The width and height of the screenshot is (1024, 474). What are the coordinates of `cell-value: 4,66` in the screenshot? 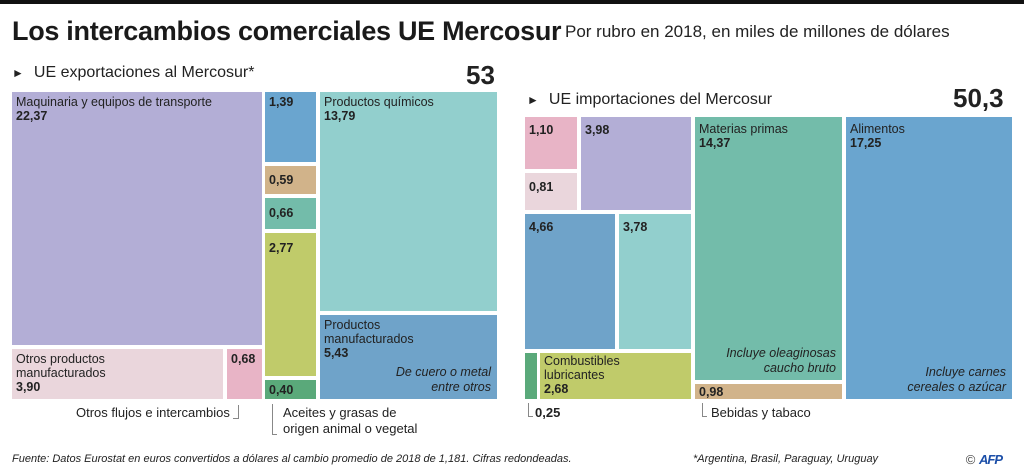 It's located at (541, 227).